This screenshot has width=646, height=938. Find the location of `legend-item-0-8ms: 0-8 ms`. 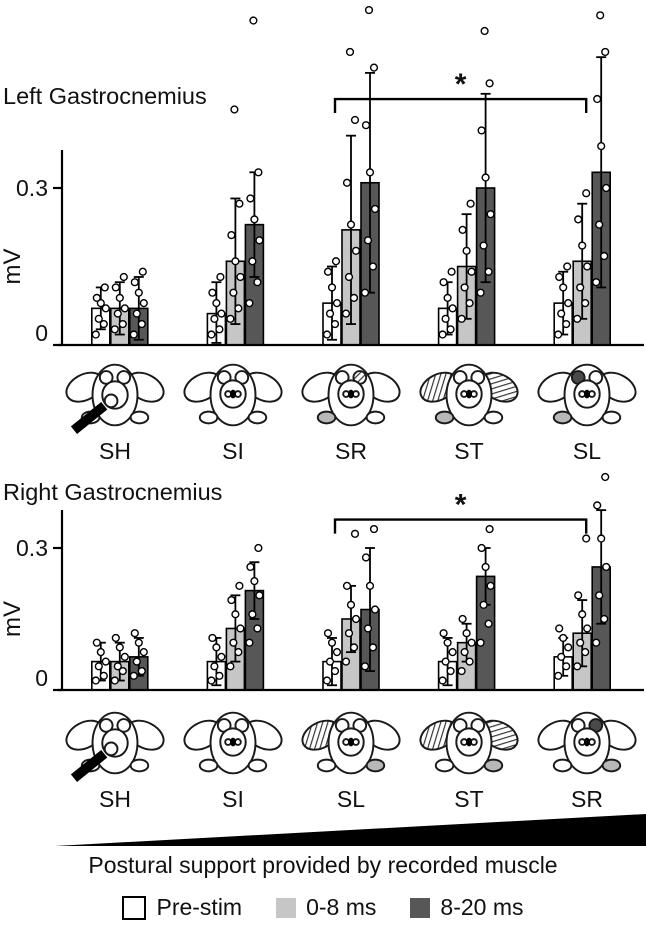

legend-item-0-8ms: 0-8 ms is located at coordinates (326, 907).